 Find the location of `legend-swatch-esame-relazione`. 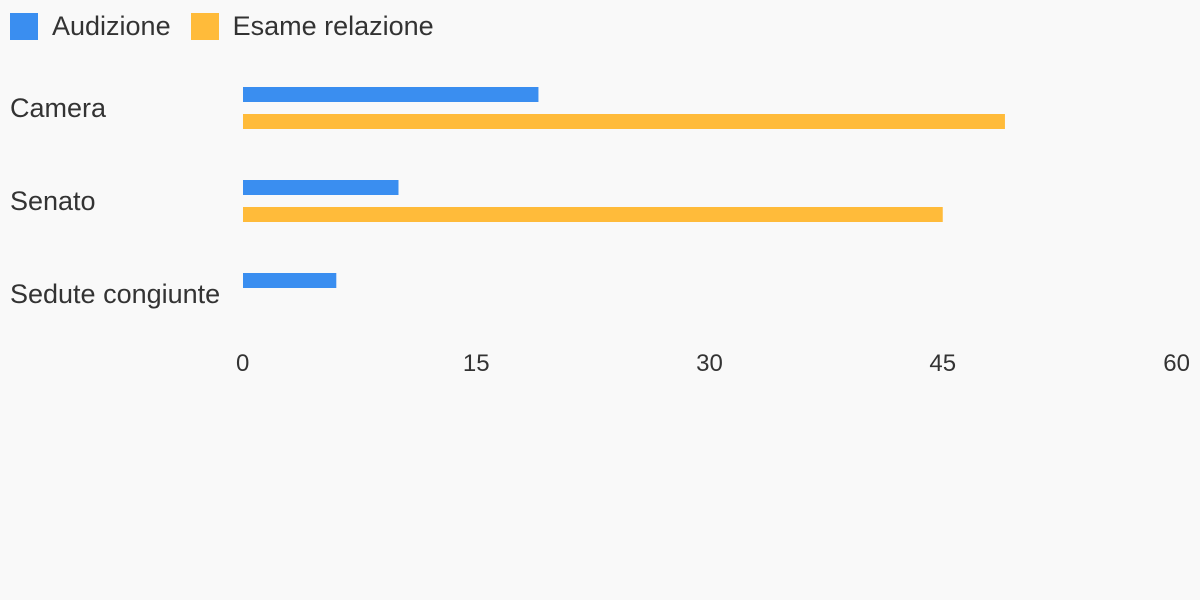

legend-swatch-esame-relazione is located at coordinates (204, 26).